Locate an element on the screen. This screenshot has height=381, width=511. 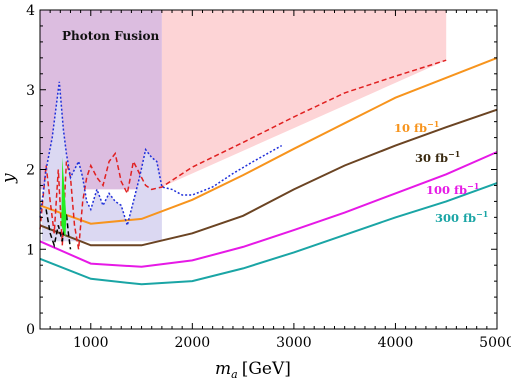
y-tick-label: 0 is located at coordinates (30, 330).